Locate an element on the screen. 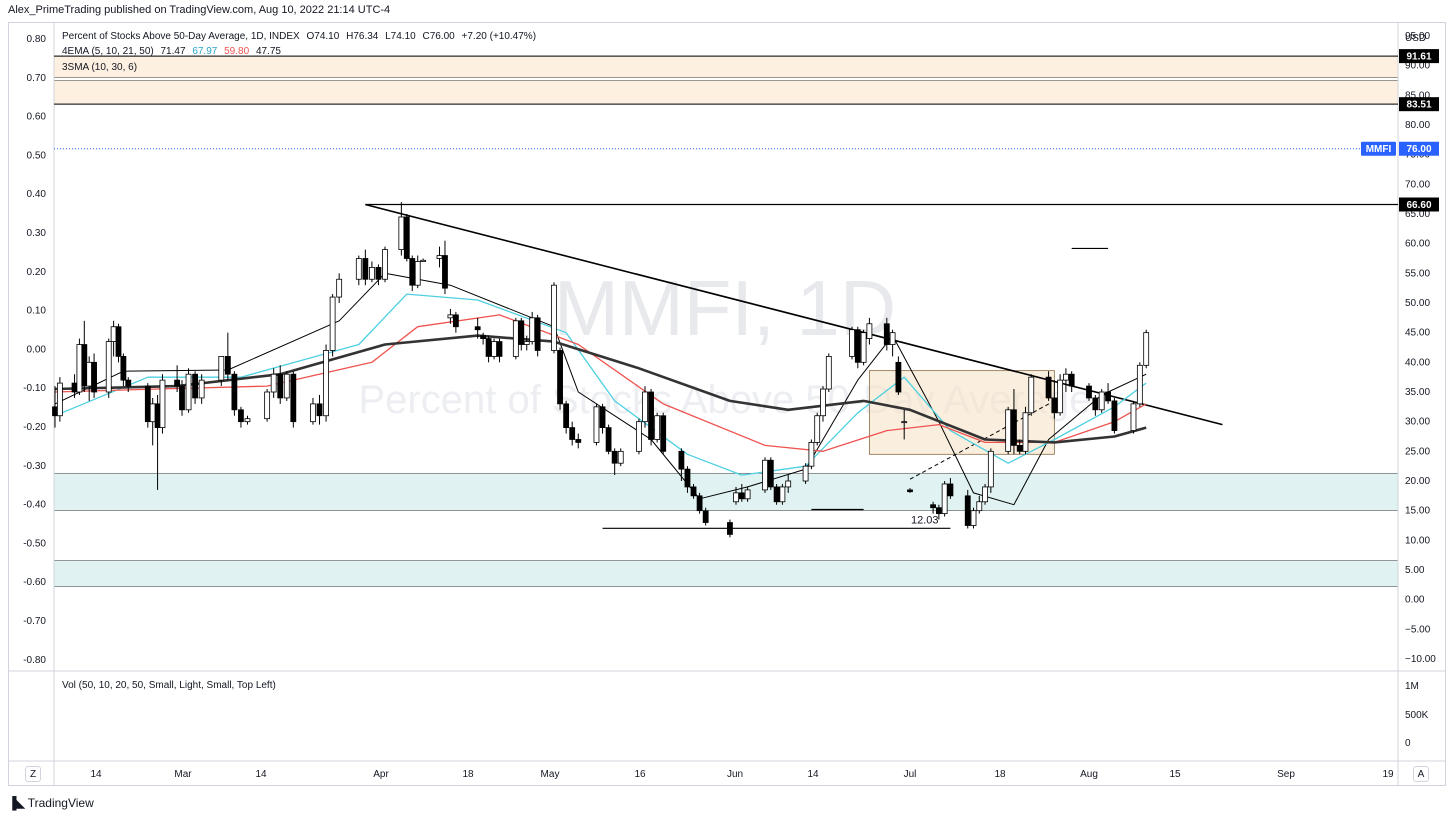 Image resolution: width=1456 pixels, height=819 pixels. left-axis-tick: 0.30 is located at coordinates (37, 233).